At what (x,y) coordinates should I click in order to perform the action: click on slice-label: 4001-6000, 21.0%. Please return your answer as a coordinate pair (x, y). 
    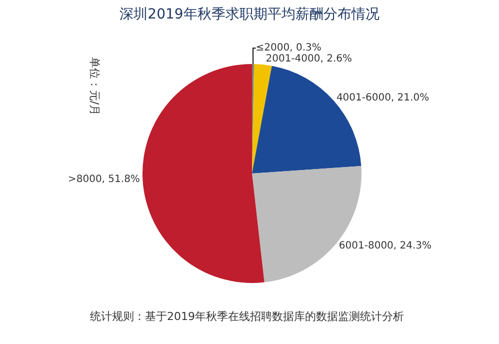
    Looking at the image, I should click on (383, 98).